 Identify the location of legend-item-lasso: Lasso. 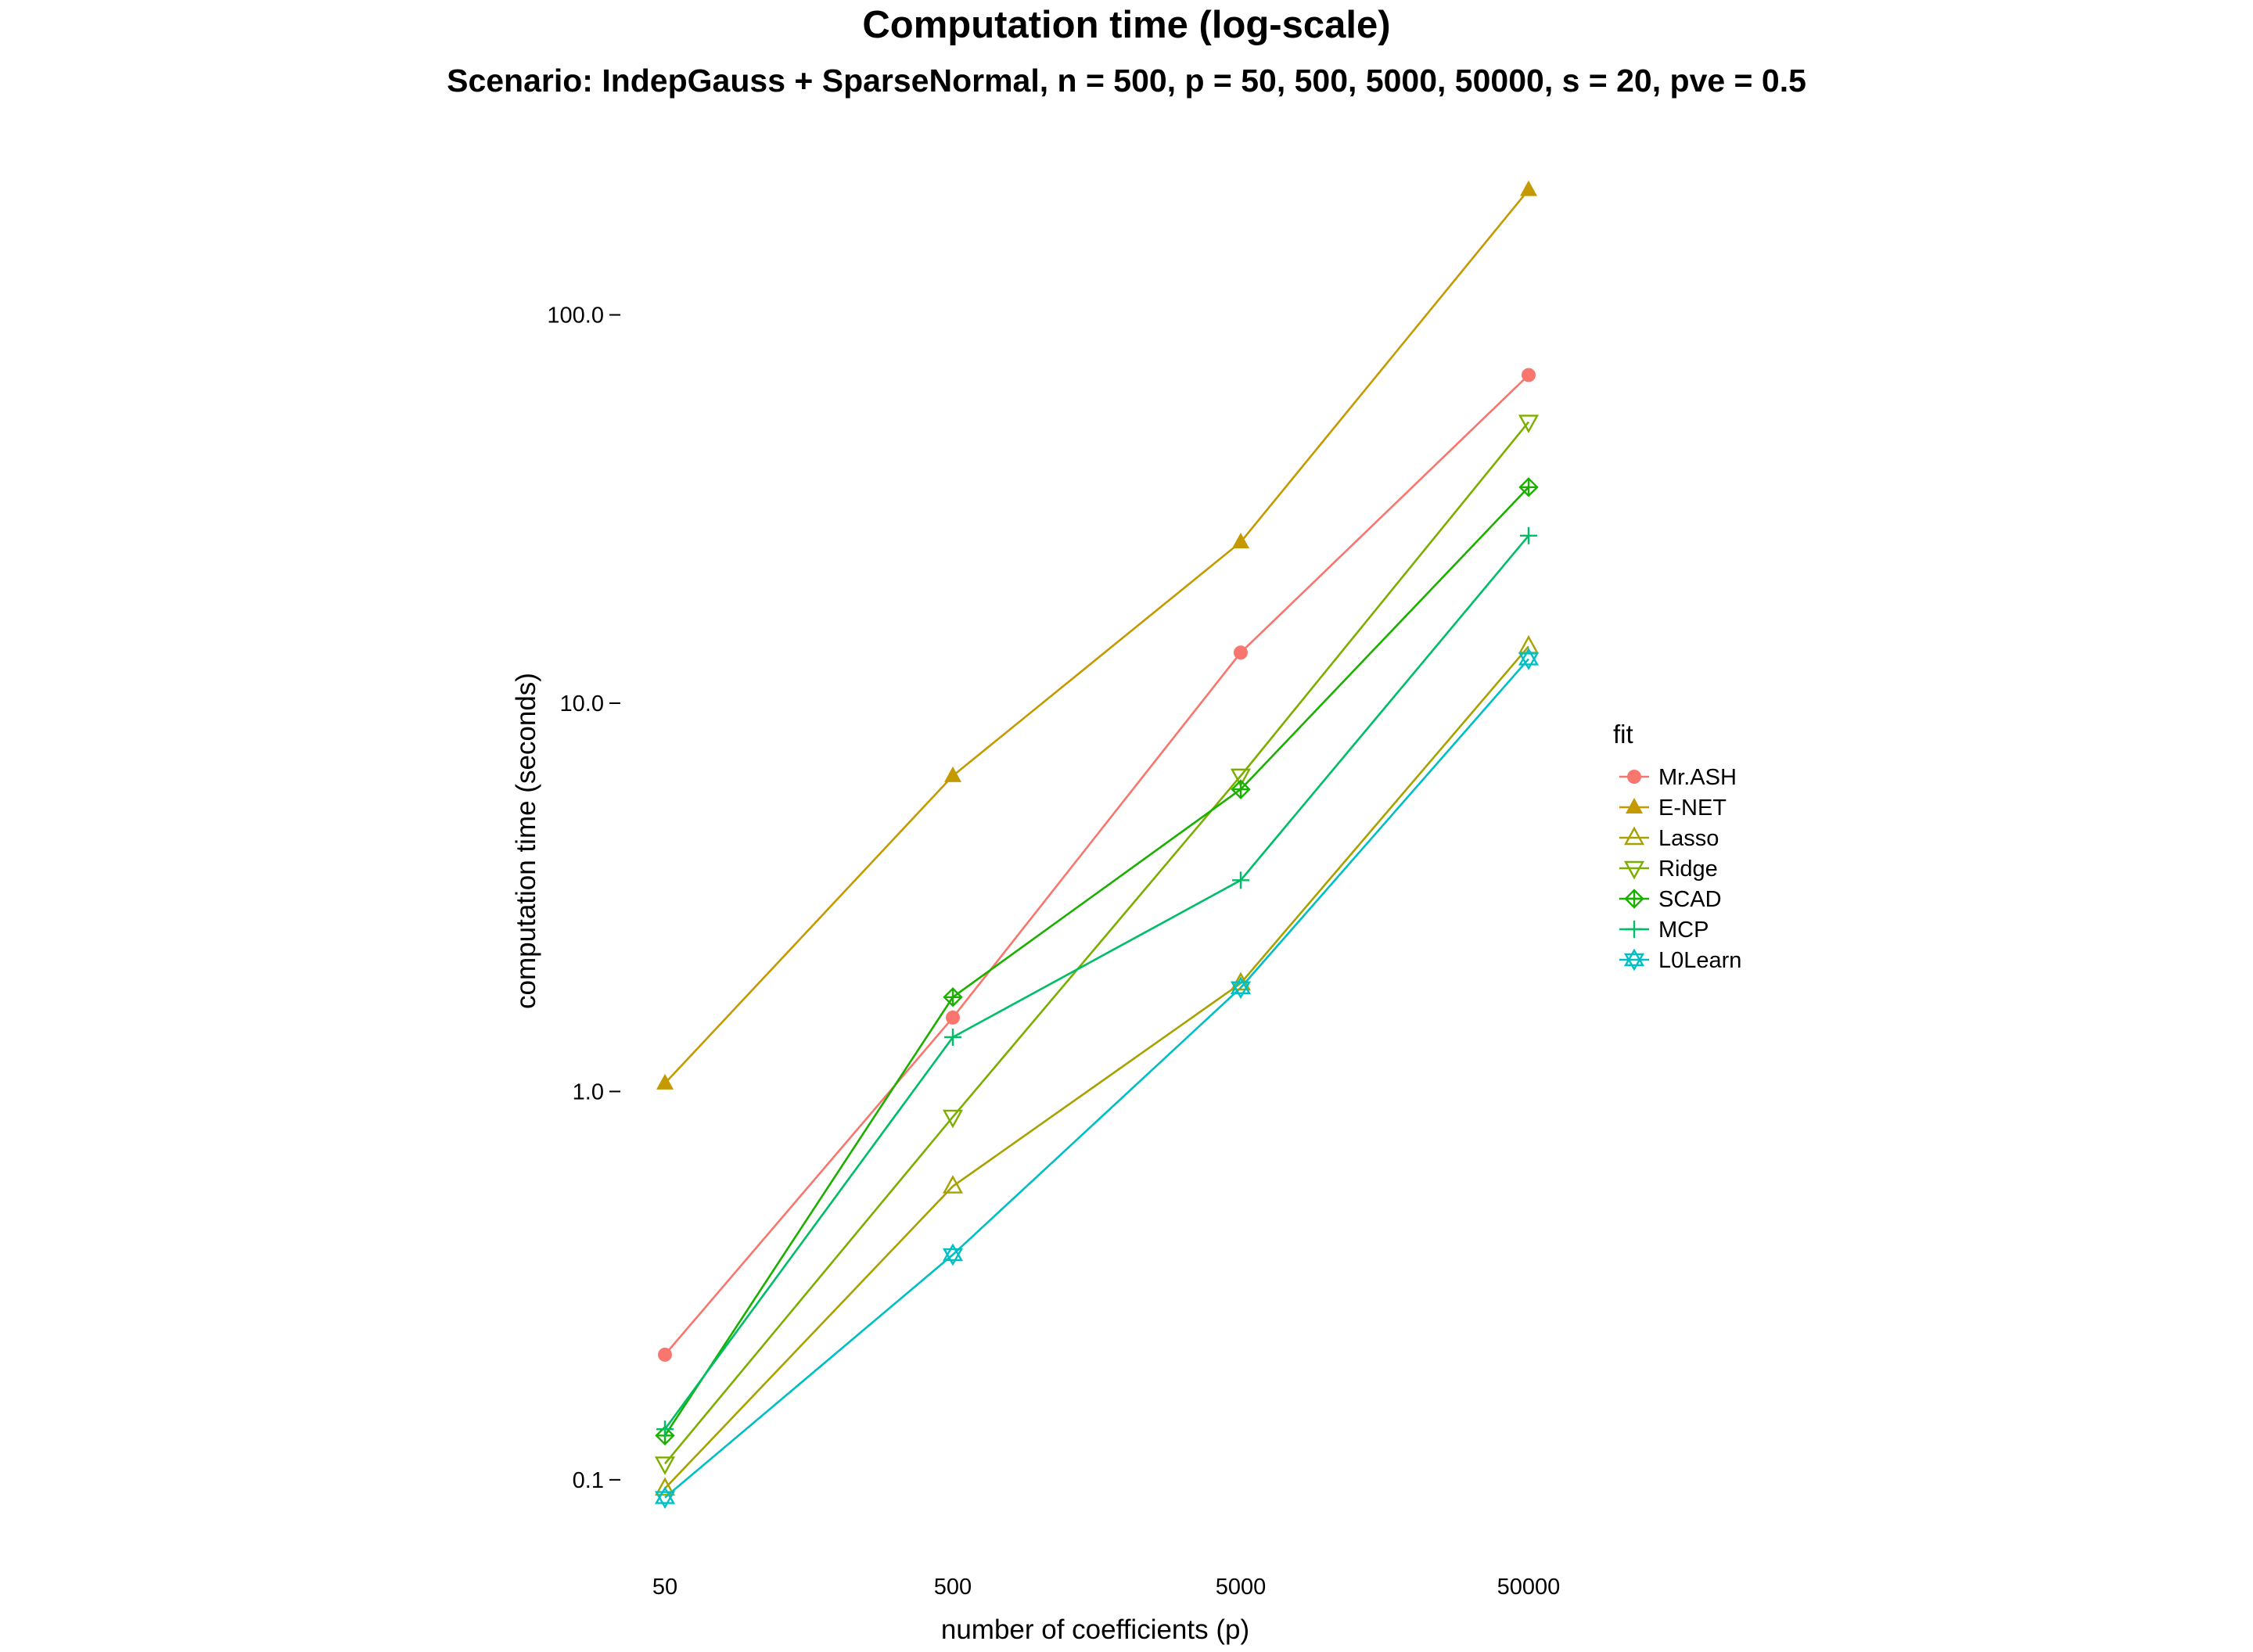
(1669, 839).